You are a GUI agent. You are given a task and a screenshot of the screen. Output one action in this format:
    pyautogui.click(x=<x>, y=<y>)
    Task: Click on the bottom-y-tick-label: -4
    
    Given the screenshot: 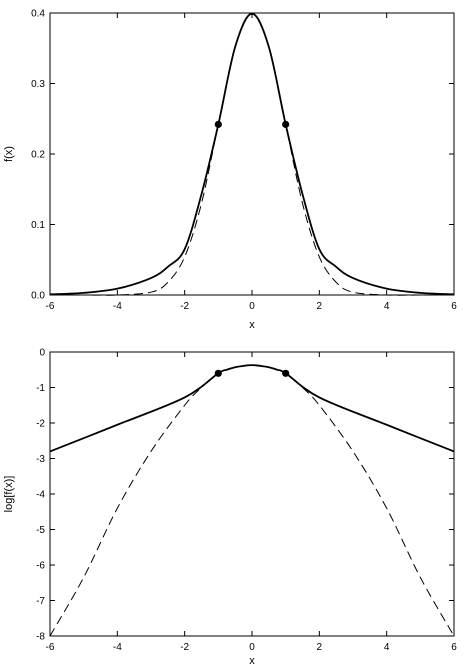 What is the action you would take?
    pyautogui.click(x=40, y=495)
    